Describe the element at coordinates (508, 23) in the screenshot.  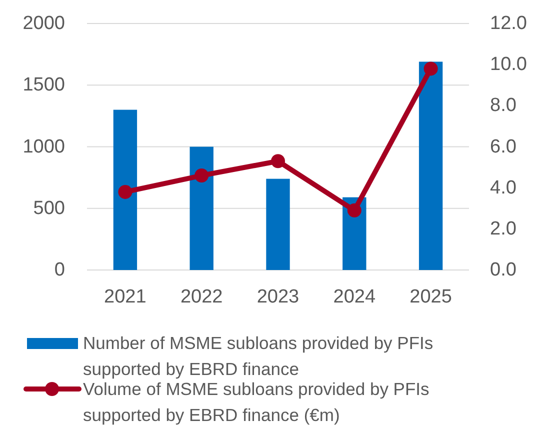
I see `y2-tick-label: 12.0` at that location.